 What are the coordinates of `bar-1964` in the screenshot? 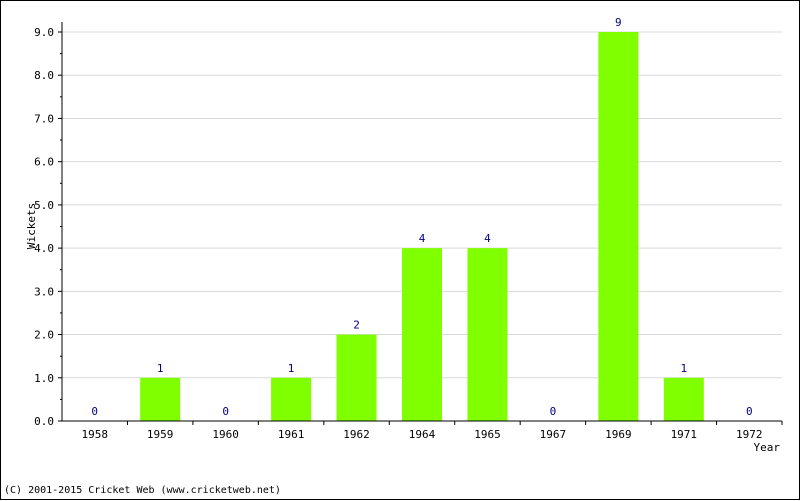 It's located at (422, 334).